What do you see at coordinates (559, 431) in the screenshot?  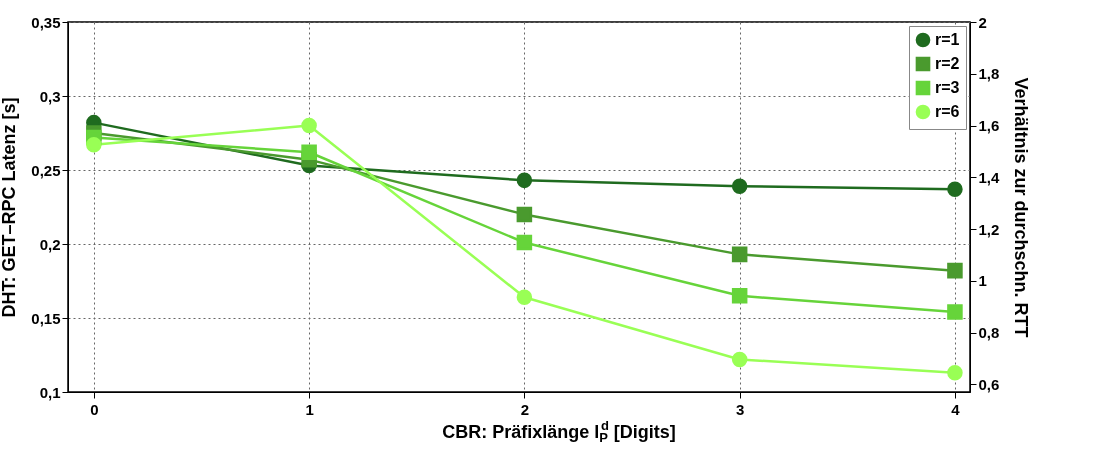 I see `x-axis-title: CBR: Präfixlänge l$_{P}$$^{d}$ [Digits]` at bounding box center [559, 431].